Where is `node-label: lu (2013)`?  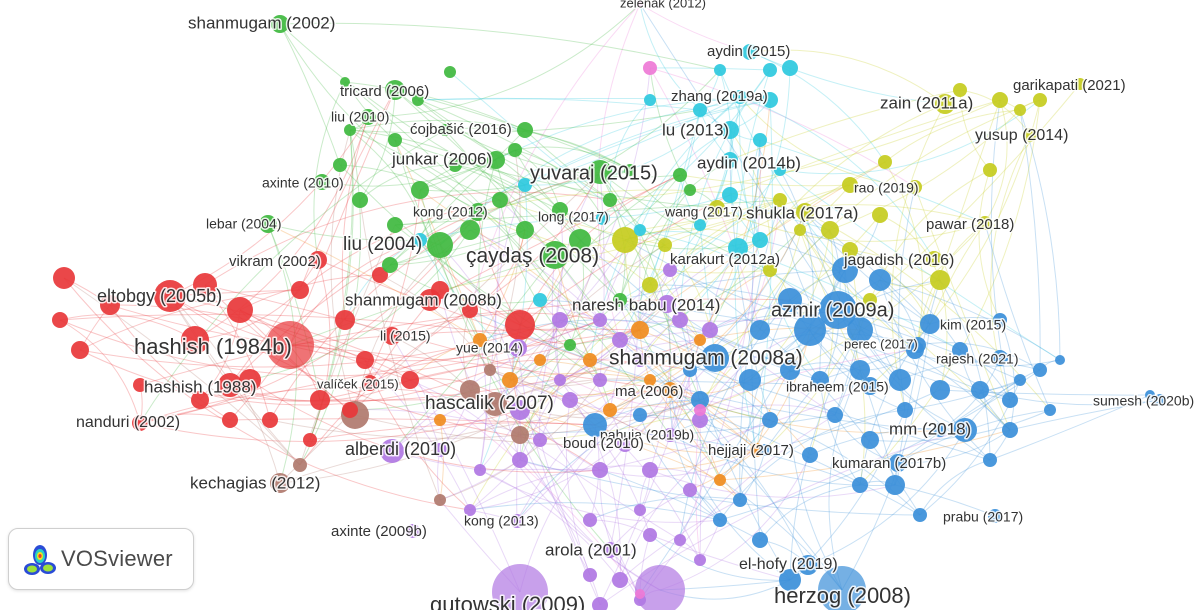 node-label: lu (2013) is located at coordinates (696, 130).